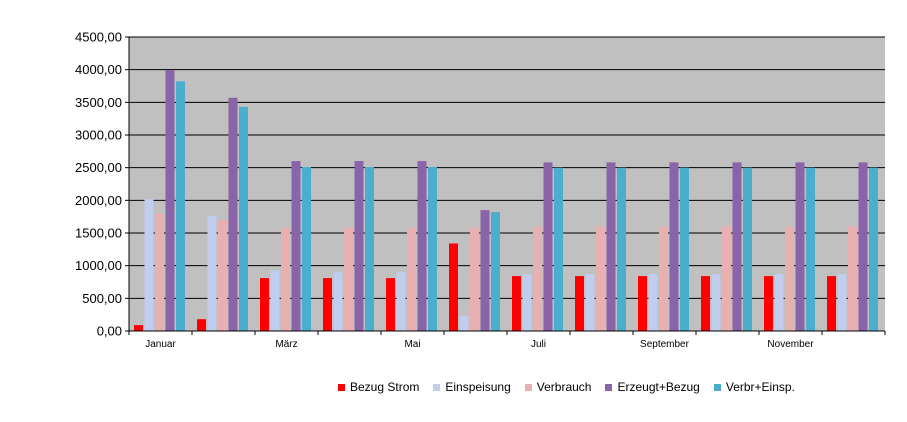  I want to click on y-tick-label: 3500,00, so click(98, 102).